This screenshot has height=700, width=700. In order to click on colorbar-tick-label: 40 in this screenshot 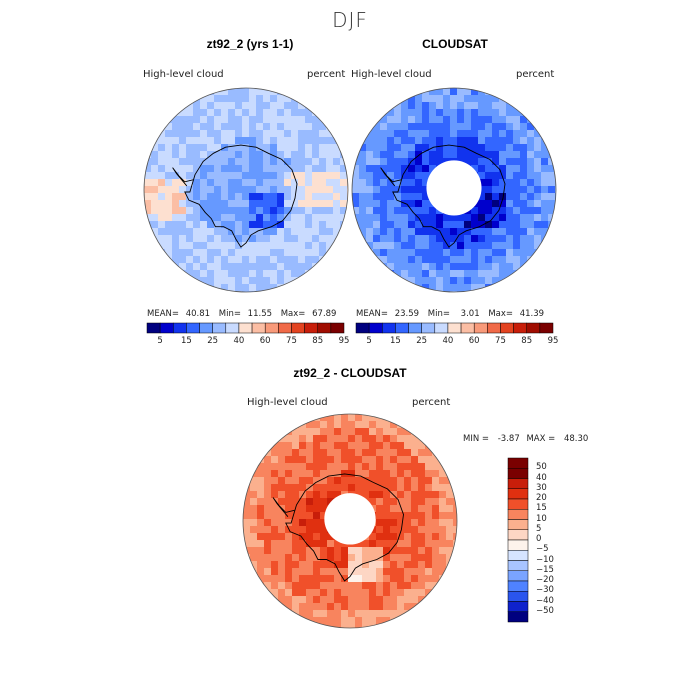, I will do `click(541, 477)`.